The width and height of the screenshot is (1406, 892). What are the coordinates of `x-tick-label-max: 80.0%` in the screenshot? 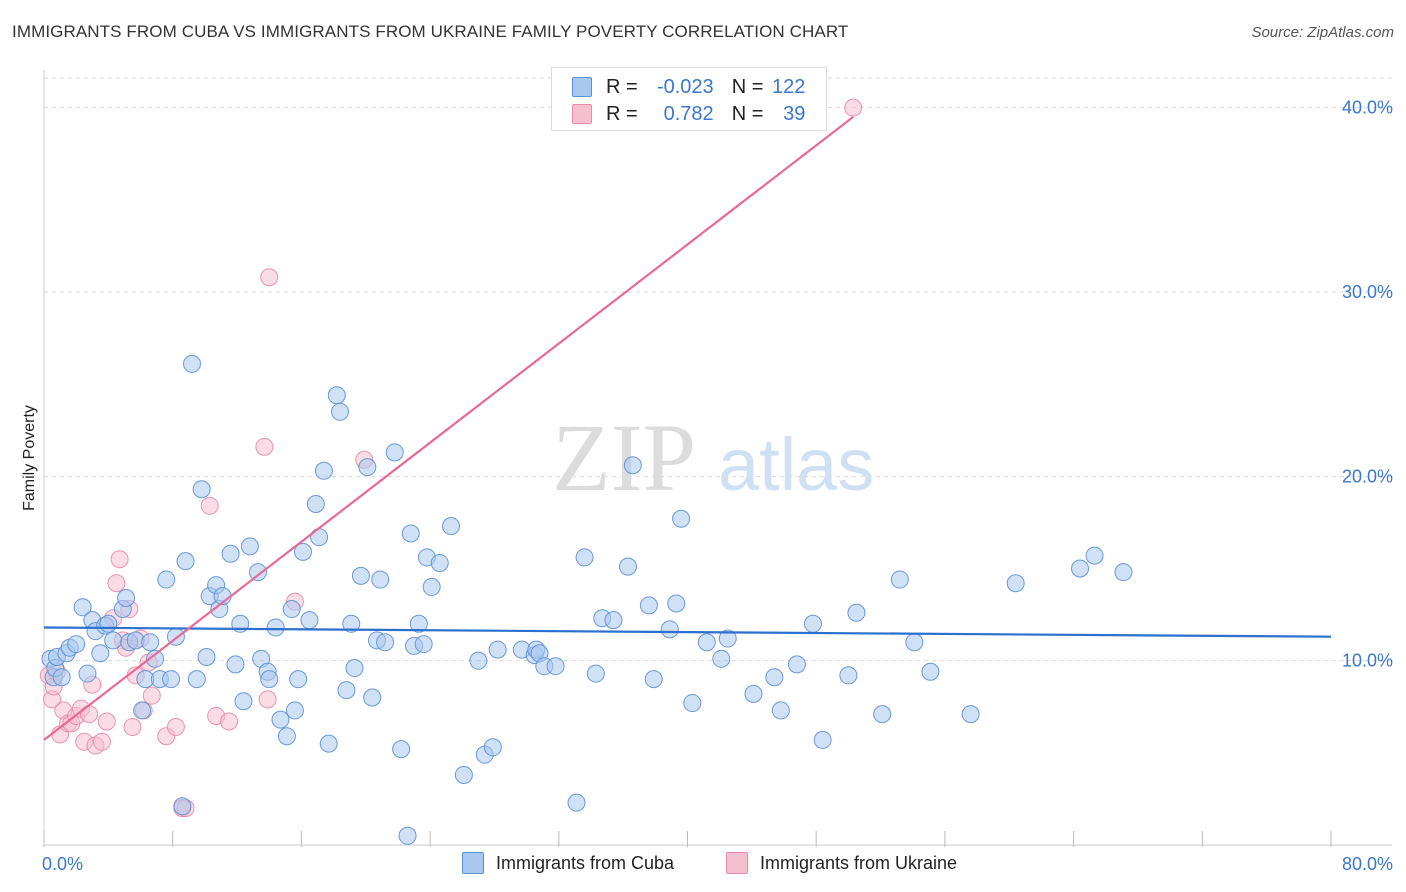 It's located at (1367, 864).